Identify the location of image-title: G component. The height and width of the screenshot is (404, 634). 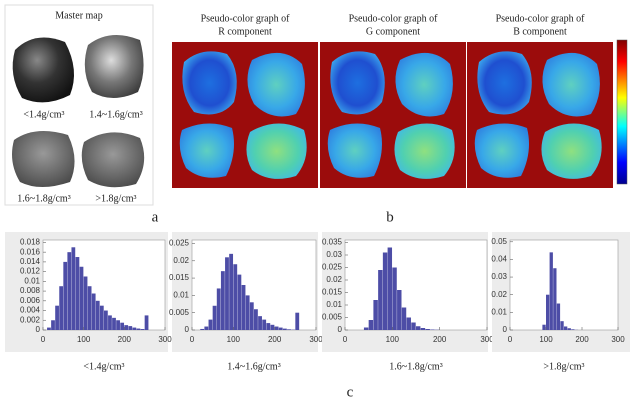
(393, 31).